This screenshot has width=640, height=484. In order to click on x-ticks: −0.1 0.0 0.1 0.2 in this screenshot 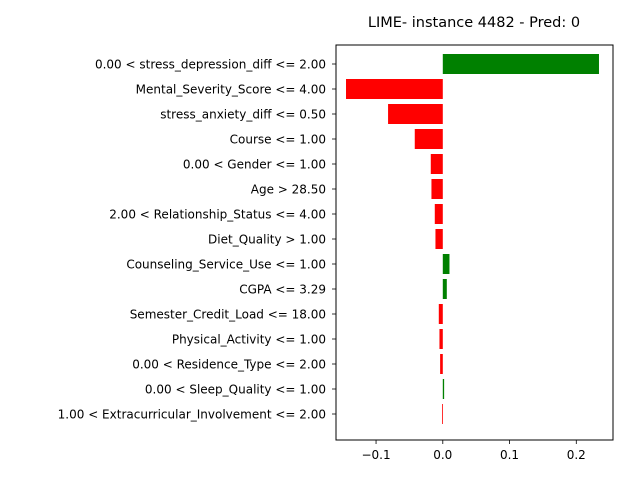, I will do `click(473, 451)`.